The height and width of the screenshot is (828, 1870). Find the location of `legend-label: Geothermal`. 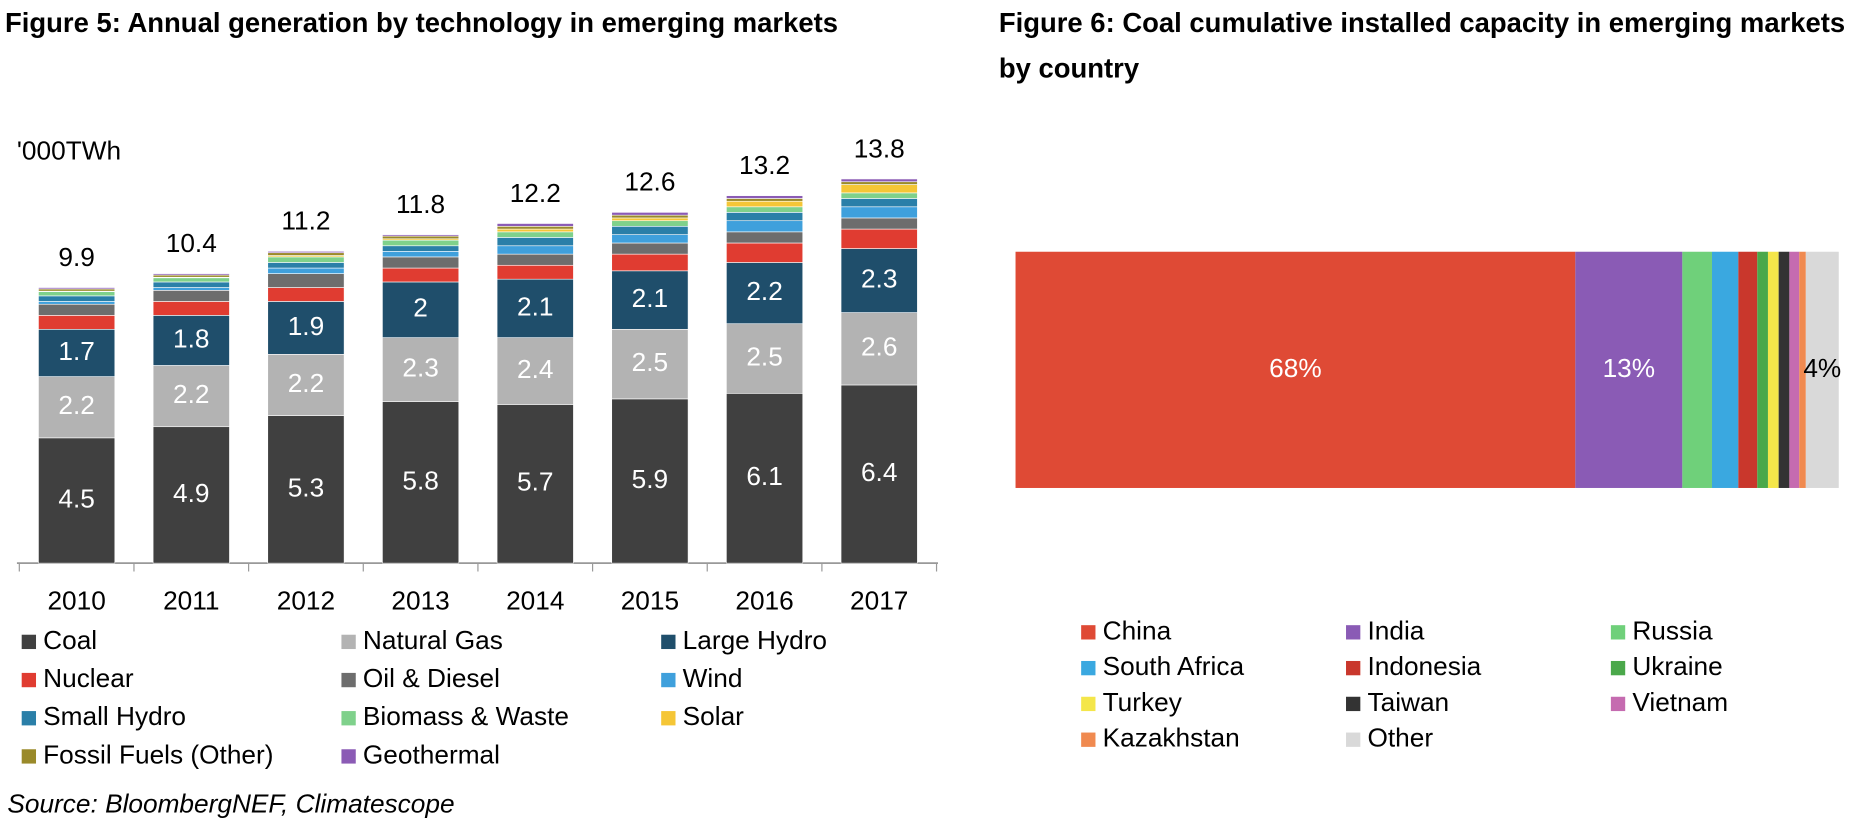

legend-label: Geothermal is located at coordinates (431, 754).